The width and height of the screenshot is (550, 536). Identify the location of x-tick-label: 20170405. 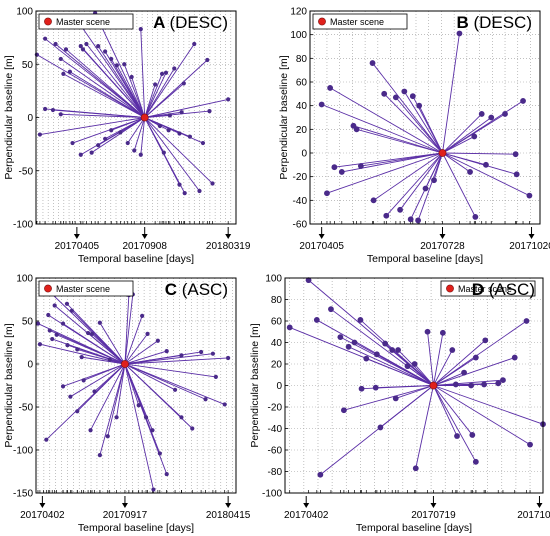
(77, 246).